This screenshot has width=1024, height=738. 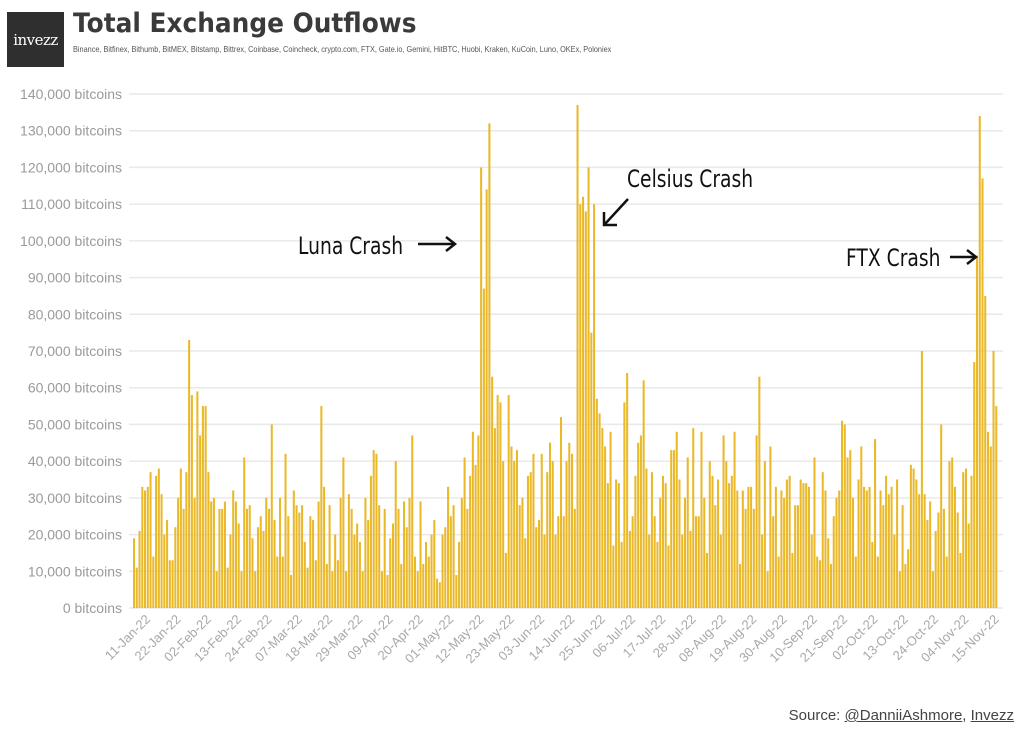 I want to click on y-tick-label: 100,000 bitcoins, so click(x=71, y=241).